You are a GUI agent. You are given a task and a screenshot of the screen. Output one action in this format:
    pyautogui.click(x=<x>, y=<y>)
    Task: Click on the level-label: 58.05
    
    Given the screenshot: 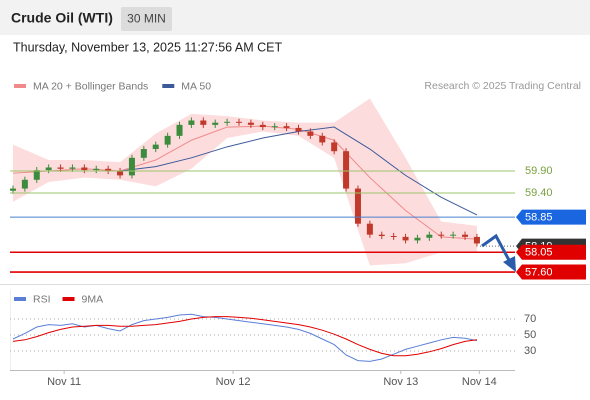 What is the action you would take?
    pyautogui.click(x=539, y=253)
    